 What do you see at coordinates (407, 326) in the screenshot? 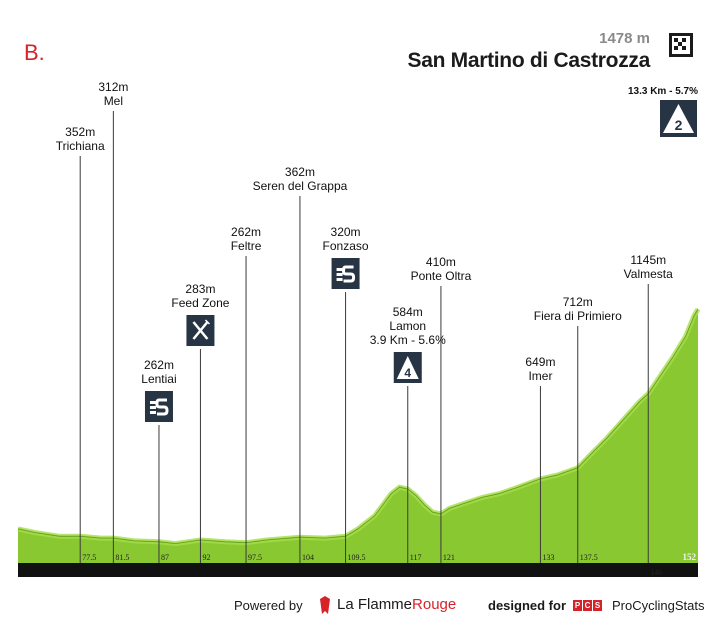
I see `waypoint-name: Lamon` at bounding box center [407, 326].